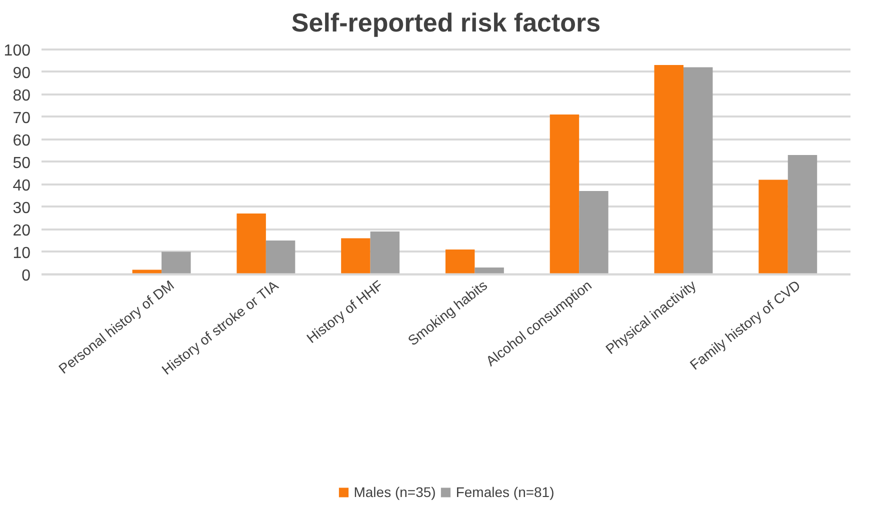 This screenshot has width=880, height=523. What do you see at coordinates (21, 73) in the screenshot?
I see `y-tick-label: 90` at bounding box center [21, 73].